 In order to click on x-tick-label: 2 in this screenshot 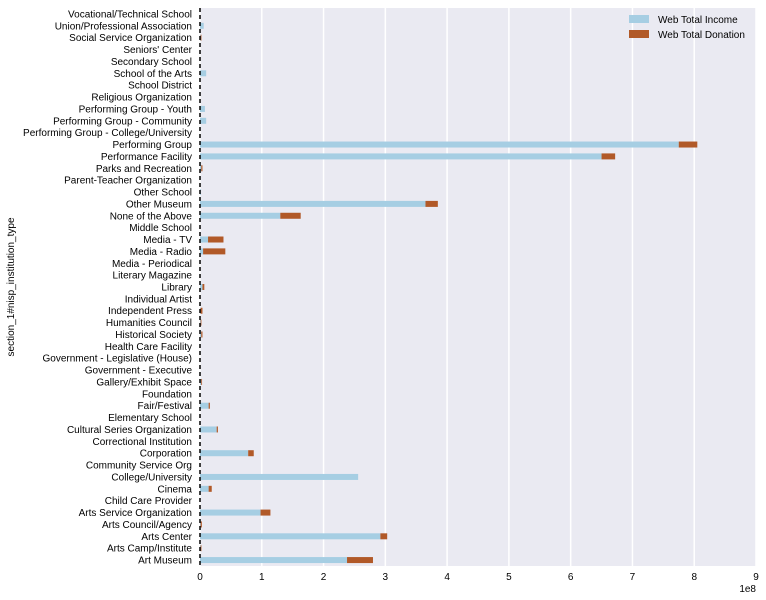, I will do `click(324, 577)`.